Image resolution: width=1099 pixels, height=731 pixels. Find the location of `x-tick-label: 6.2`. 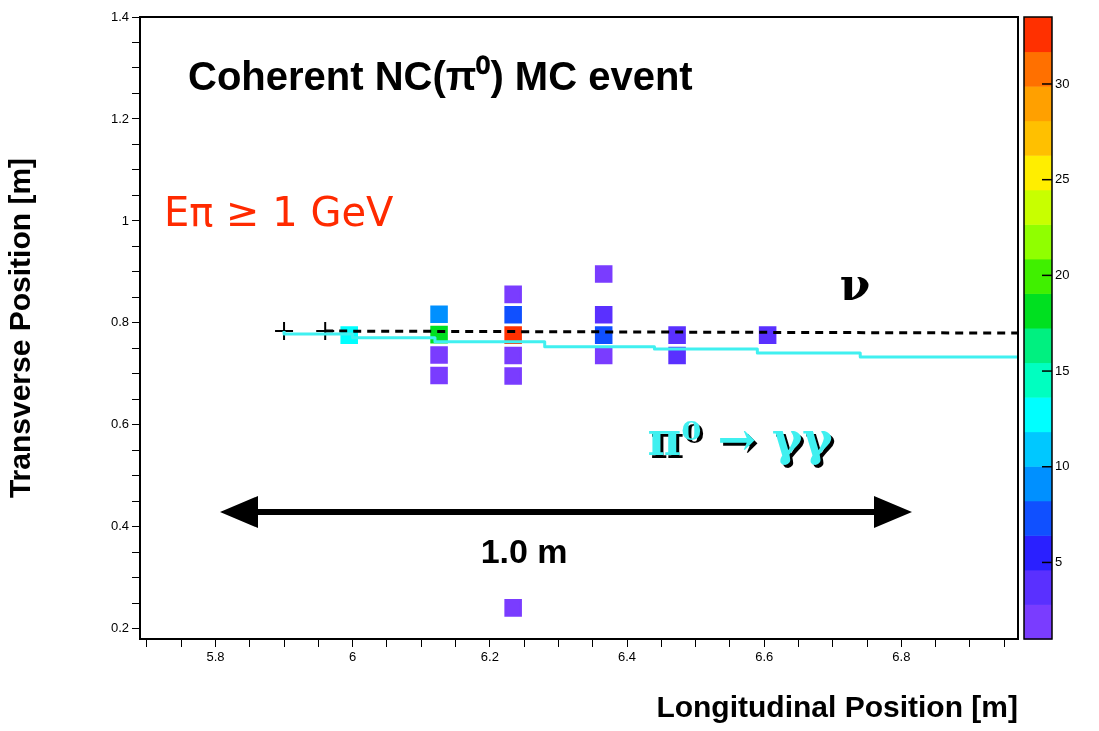

x-tick-label: 6.2 is located at coordinates (489, 657).